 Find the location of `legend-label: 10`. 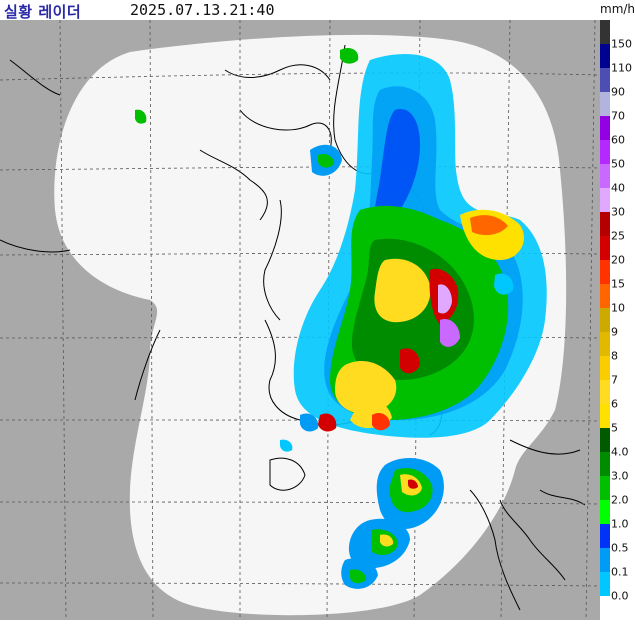

legend-label: 10 is located at coordinates (618, 308).